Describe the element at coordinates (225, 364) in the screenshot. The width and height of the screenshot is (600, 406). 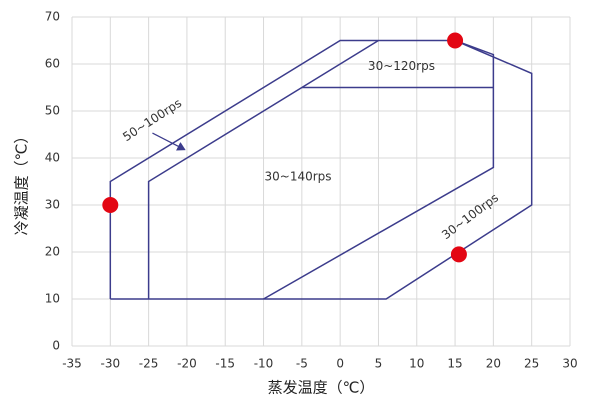
I see `x-tick-label: -15` at that location.